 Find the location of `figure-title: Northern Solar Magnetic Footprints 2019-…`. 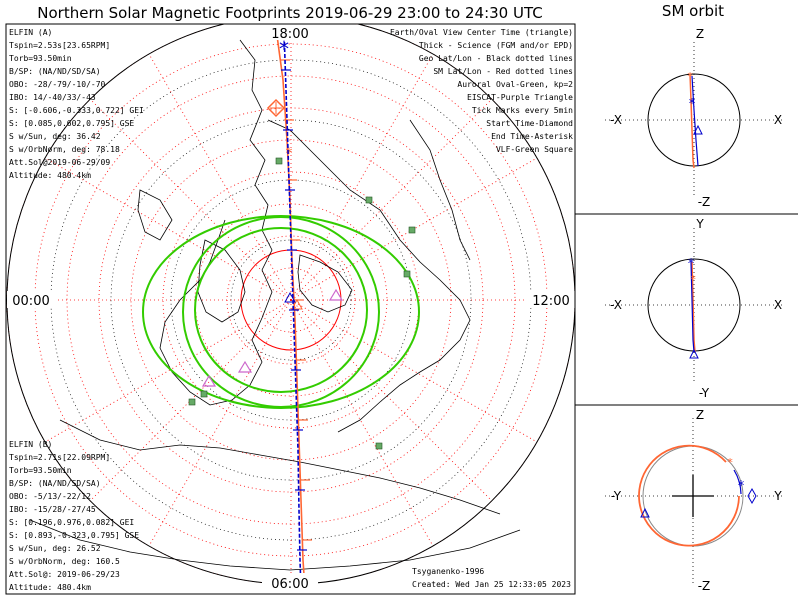

figure-title: Northern Solar Magnetic Footprints 2019-… is located at coordinates (289, 13).